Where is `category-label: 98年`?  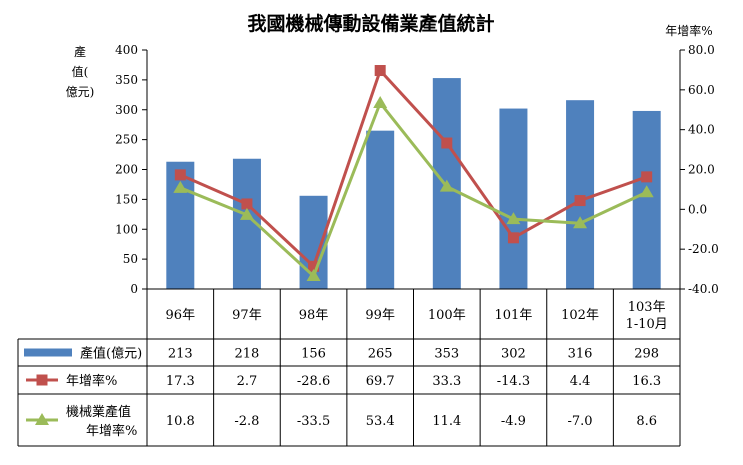 category-label: 98年 is located at coordinates (314, 315).